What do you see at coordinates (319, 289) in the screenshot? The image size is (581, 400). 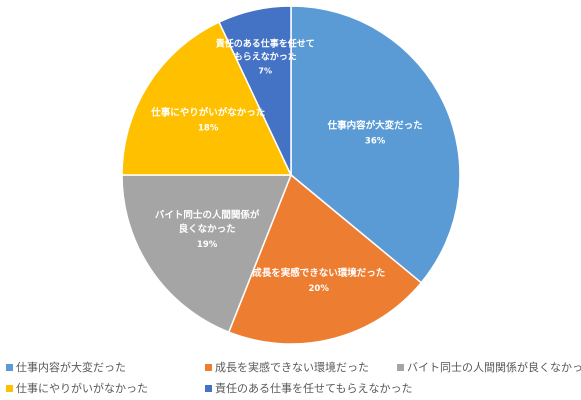 I see `pie-slice-value-2: 20%` at bounding box center [319, 289].